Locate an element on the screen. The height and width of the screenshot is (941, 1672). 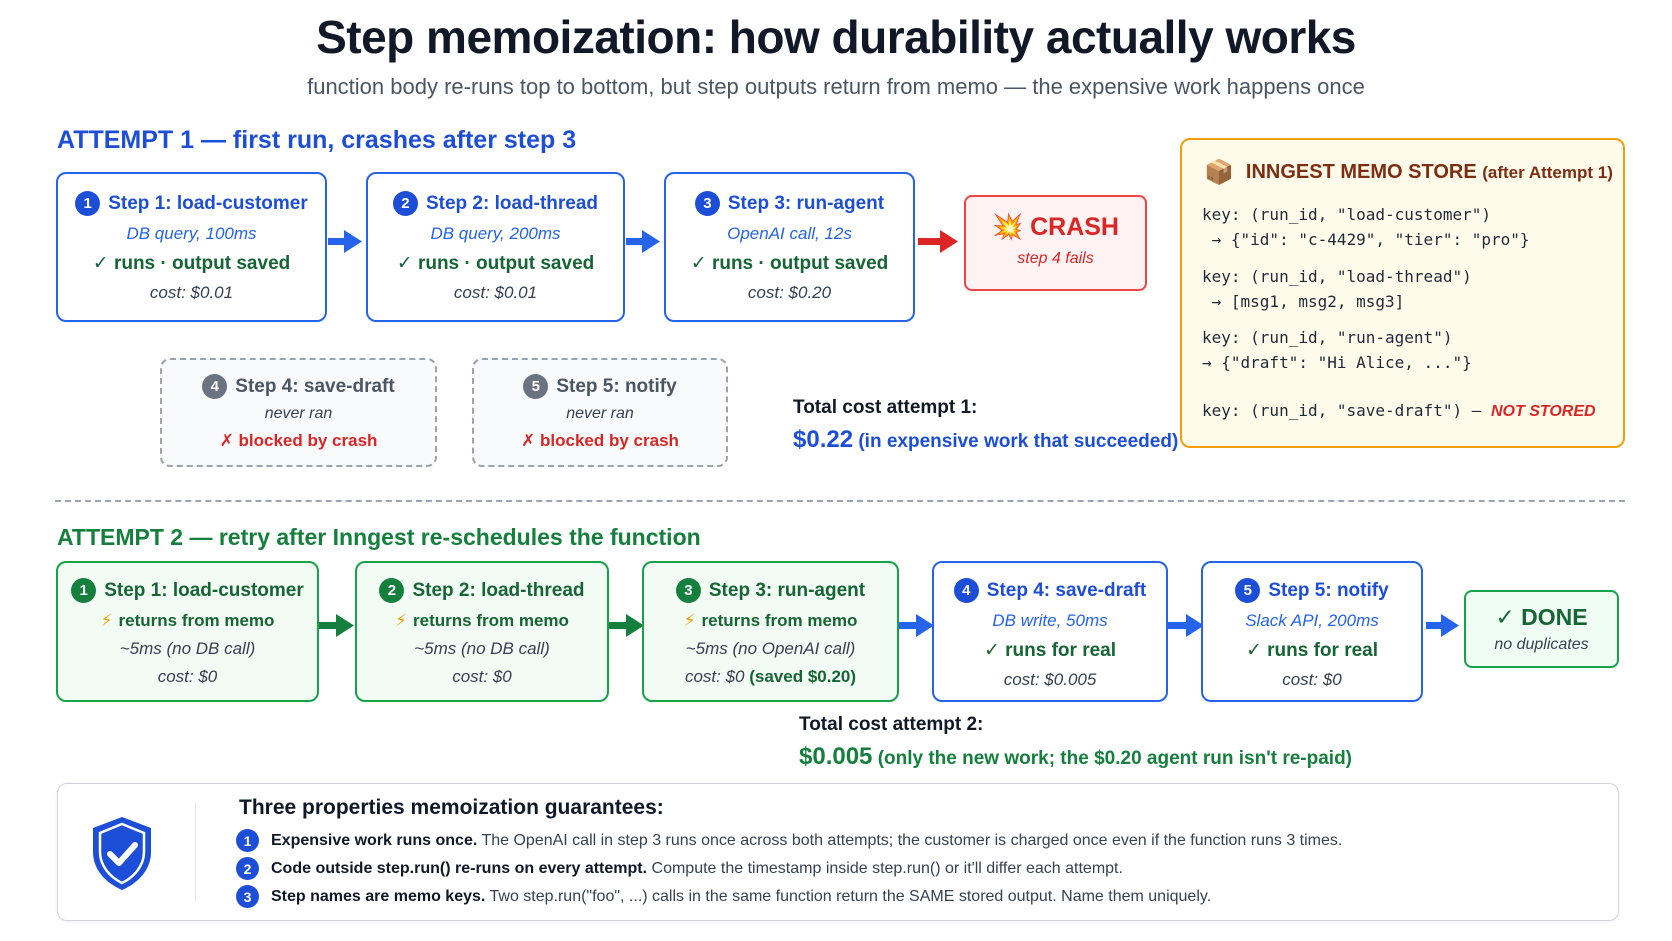
attempt2-total-label: Total cost attempt 2: is located at coordinates (891, 724).